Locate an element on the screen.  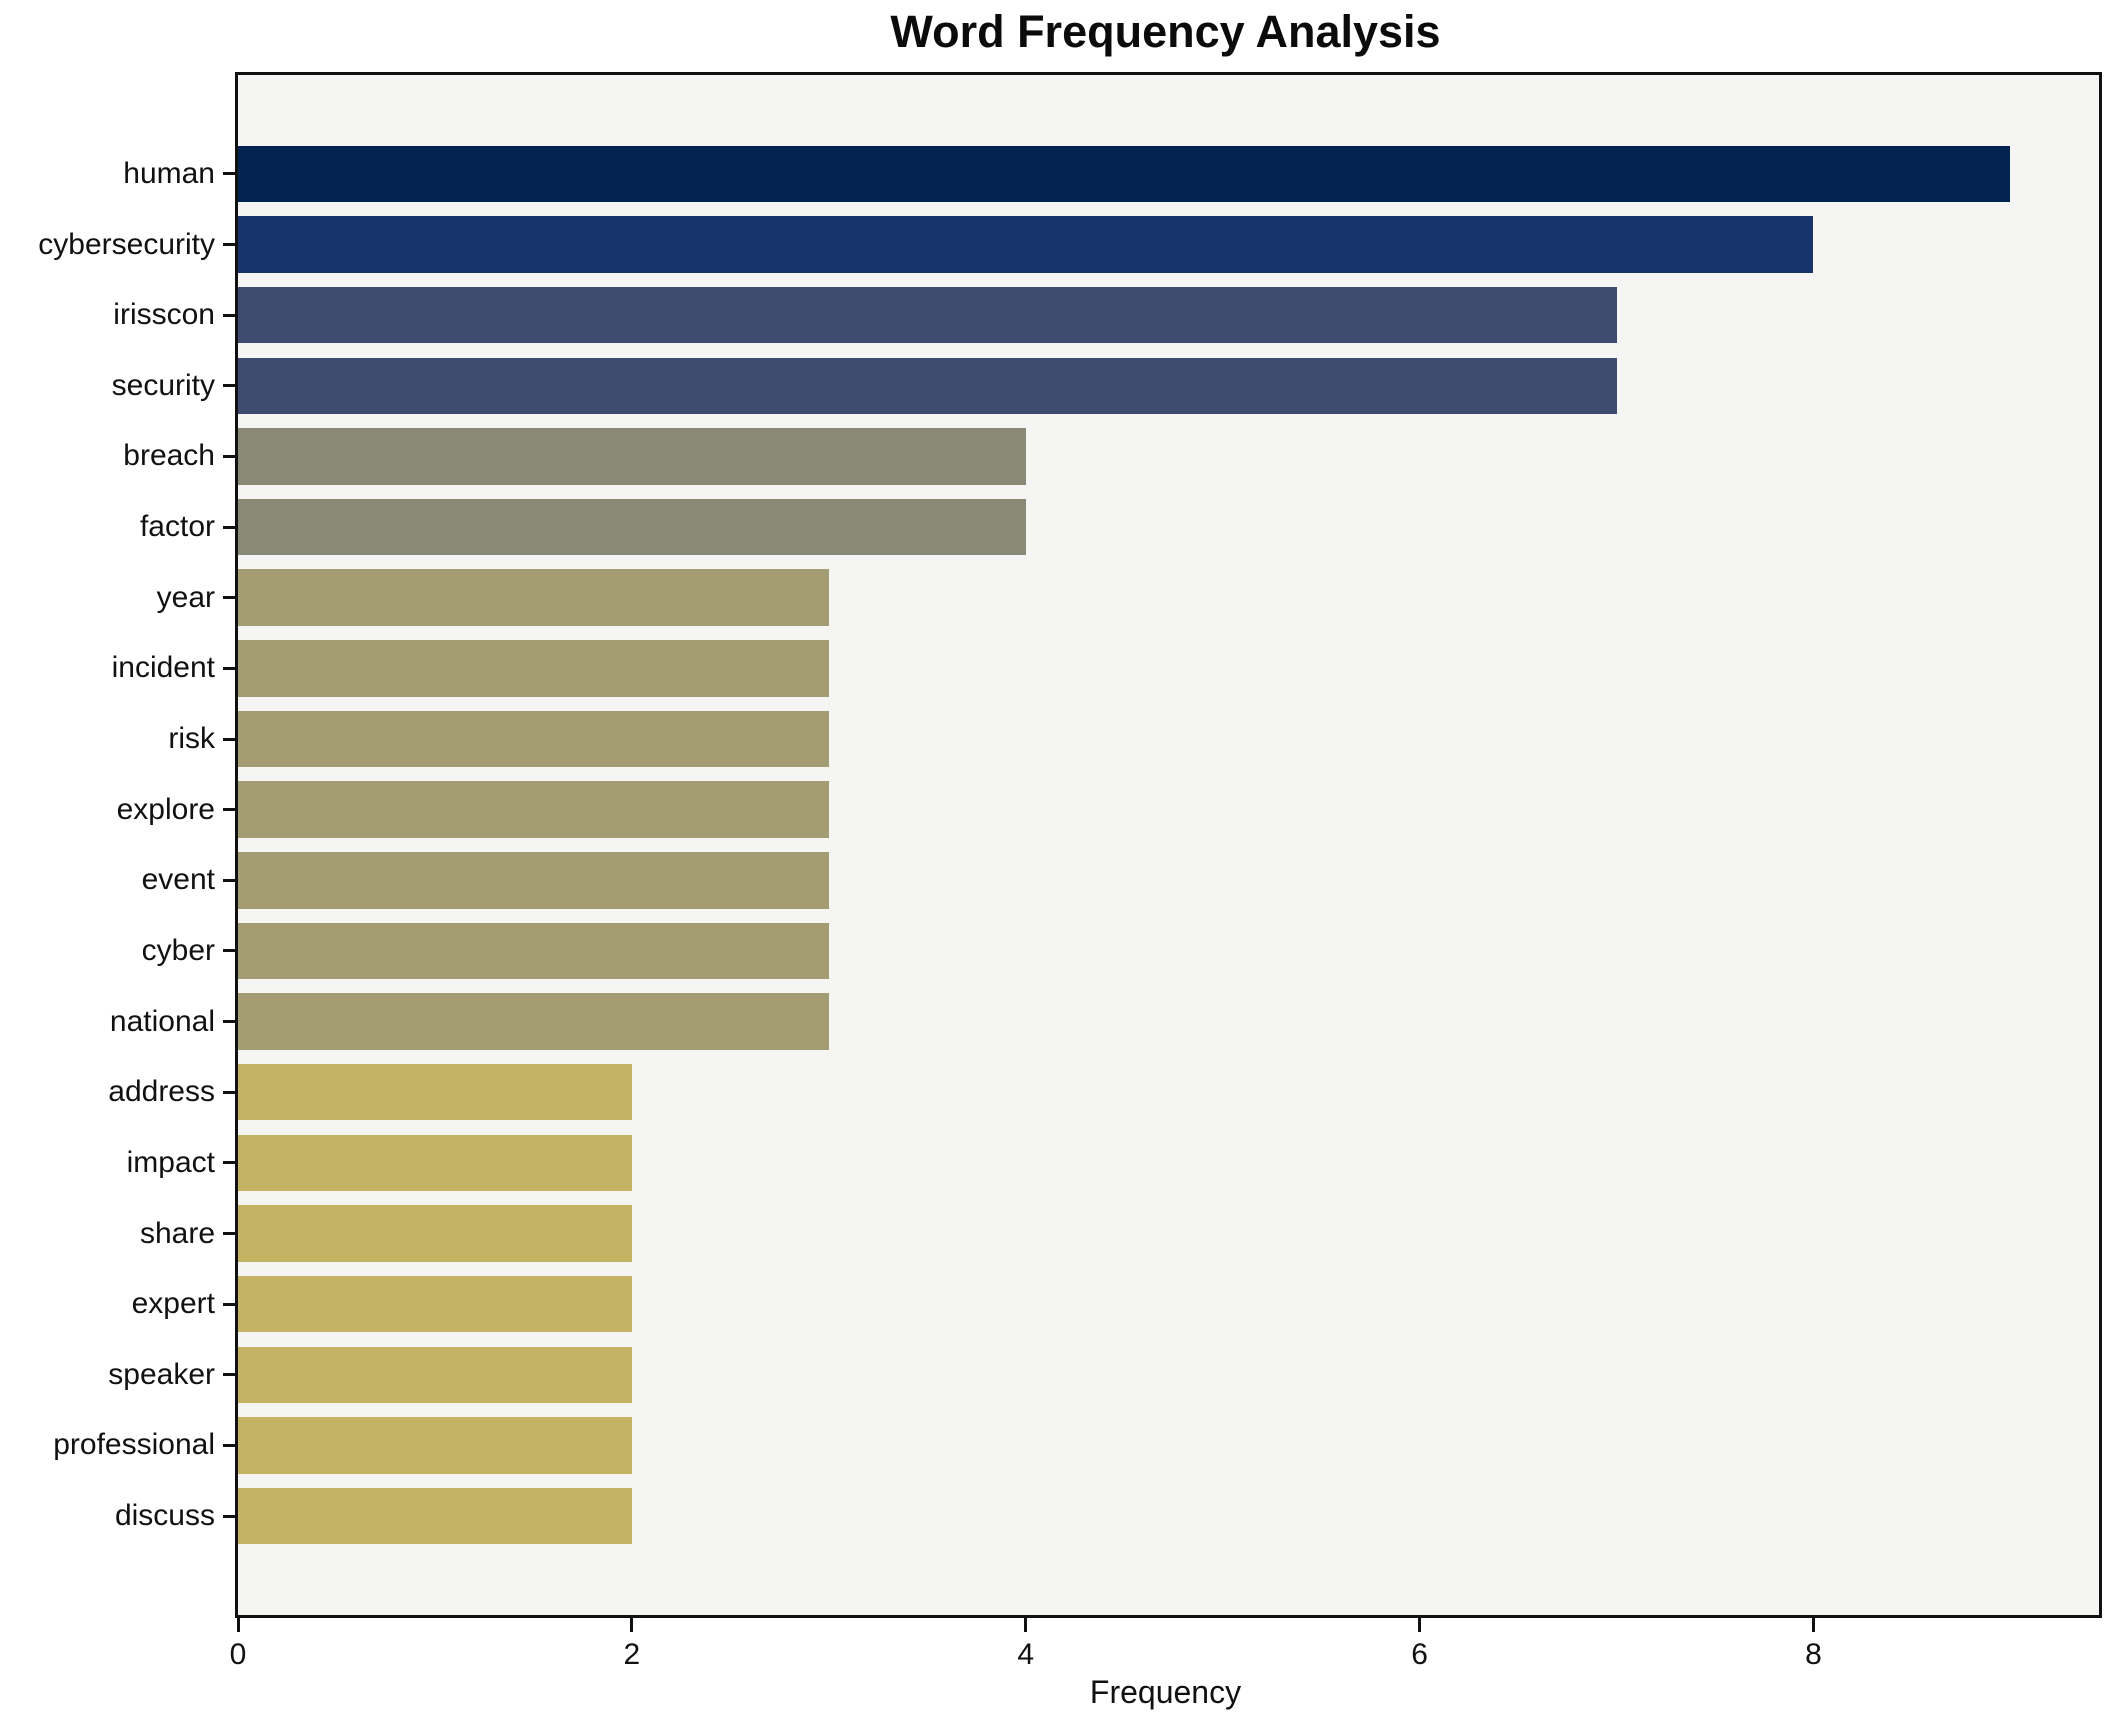
y-tick-cybersecurity is located at coordinates (229, 245).